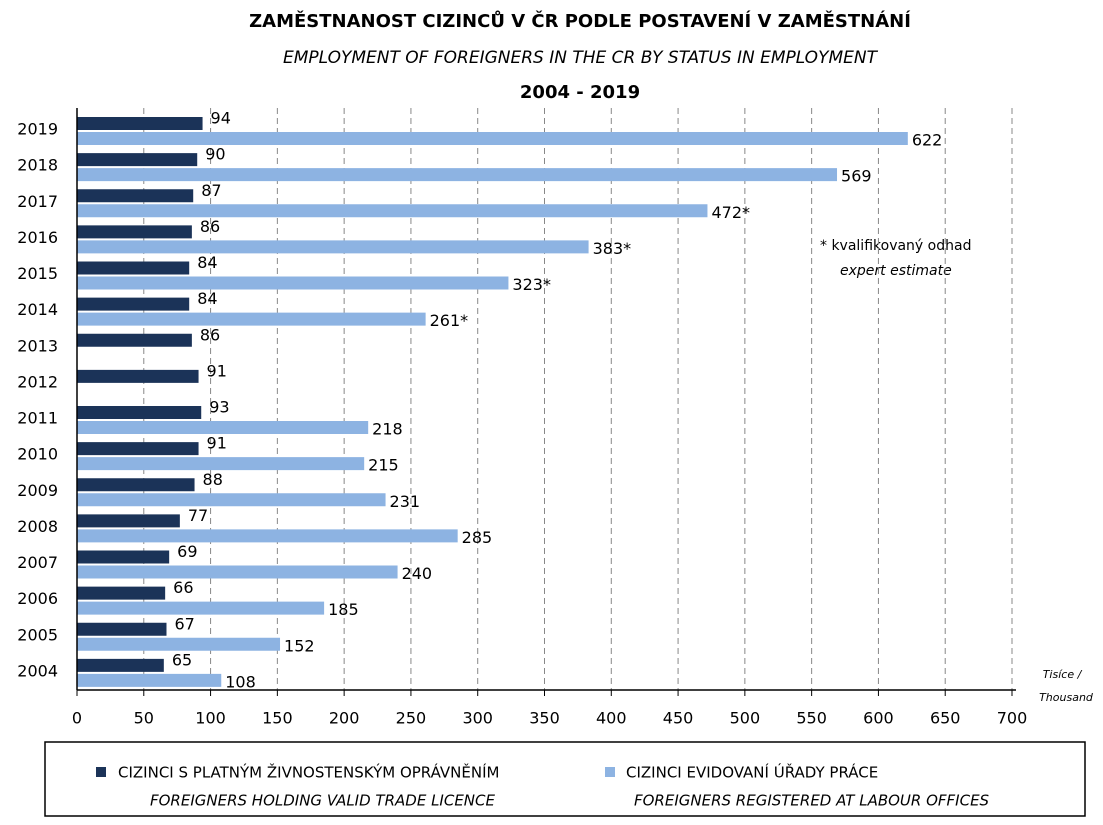  Describe the element at coordinates (37, 309) in the screenshot. I see `y-tick-label: 2014` at that location.